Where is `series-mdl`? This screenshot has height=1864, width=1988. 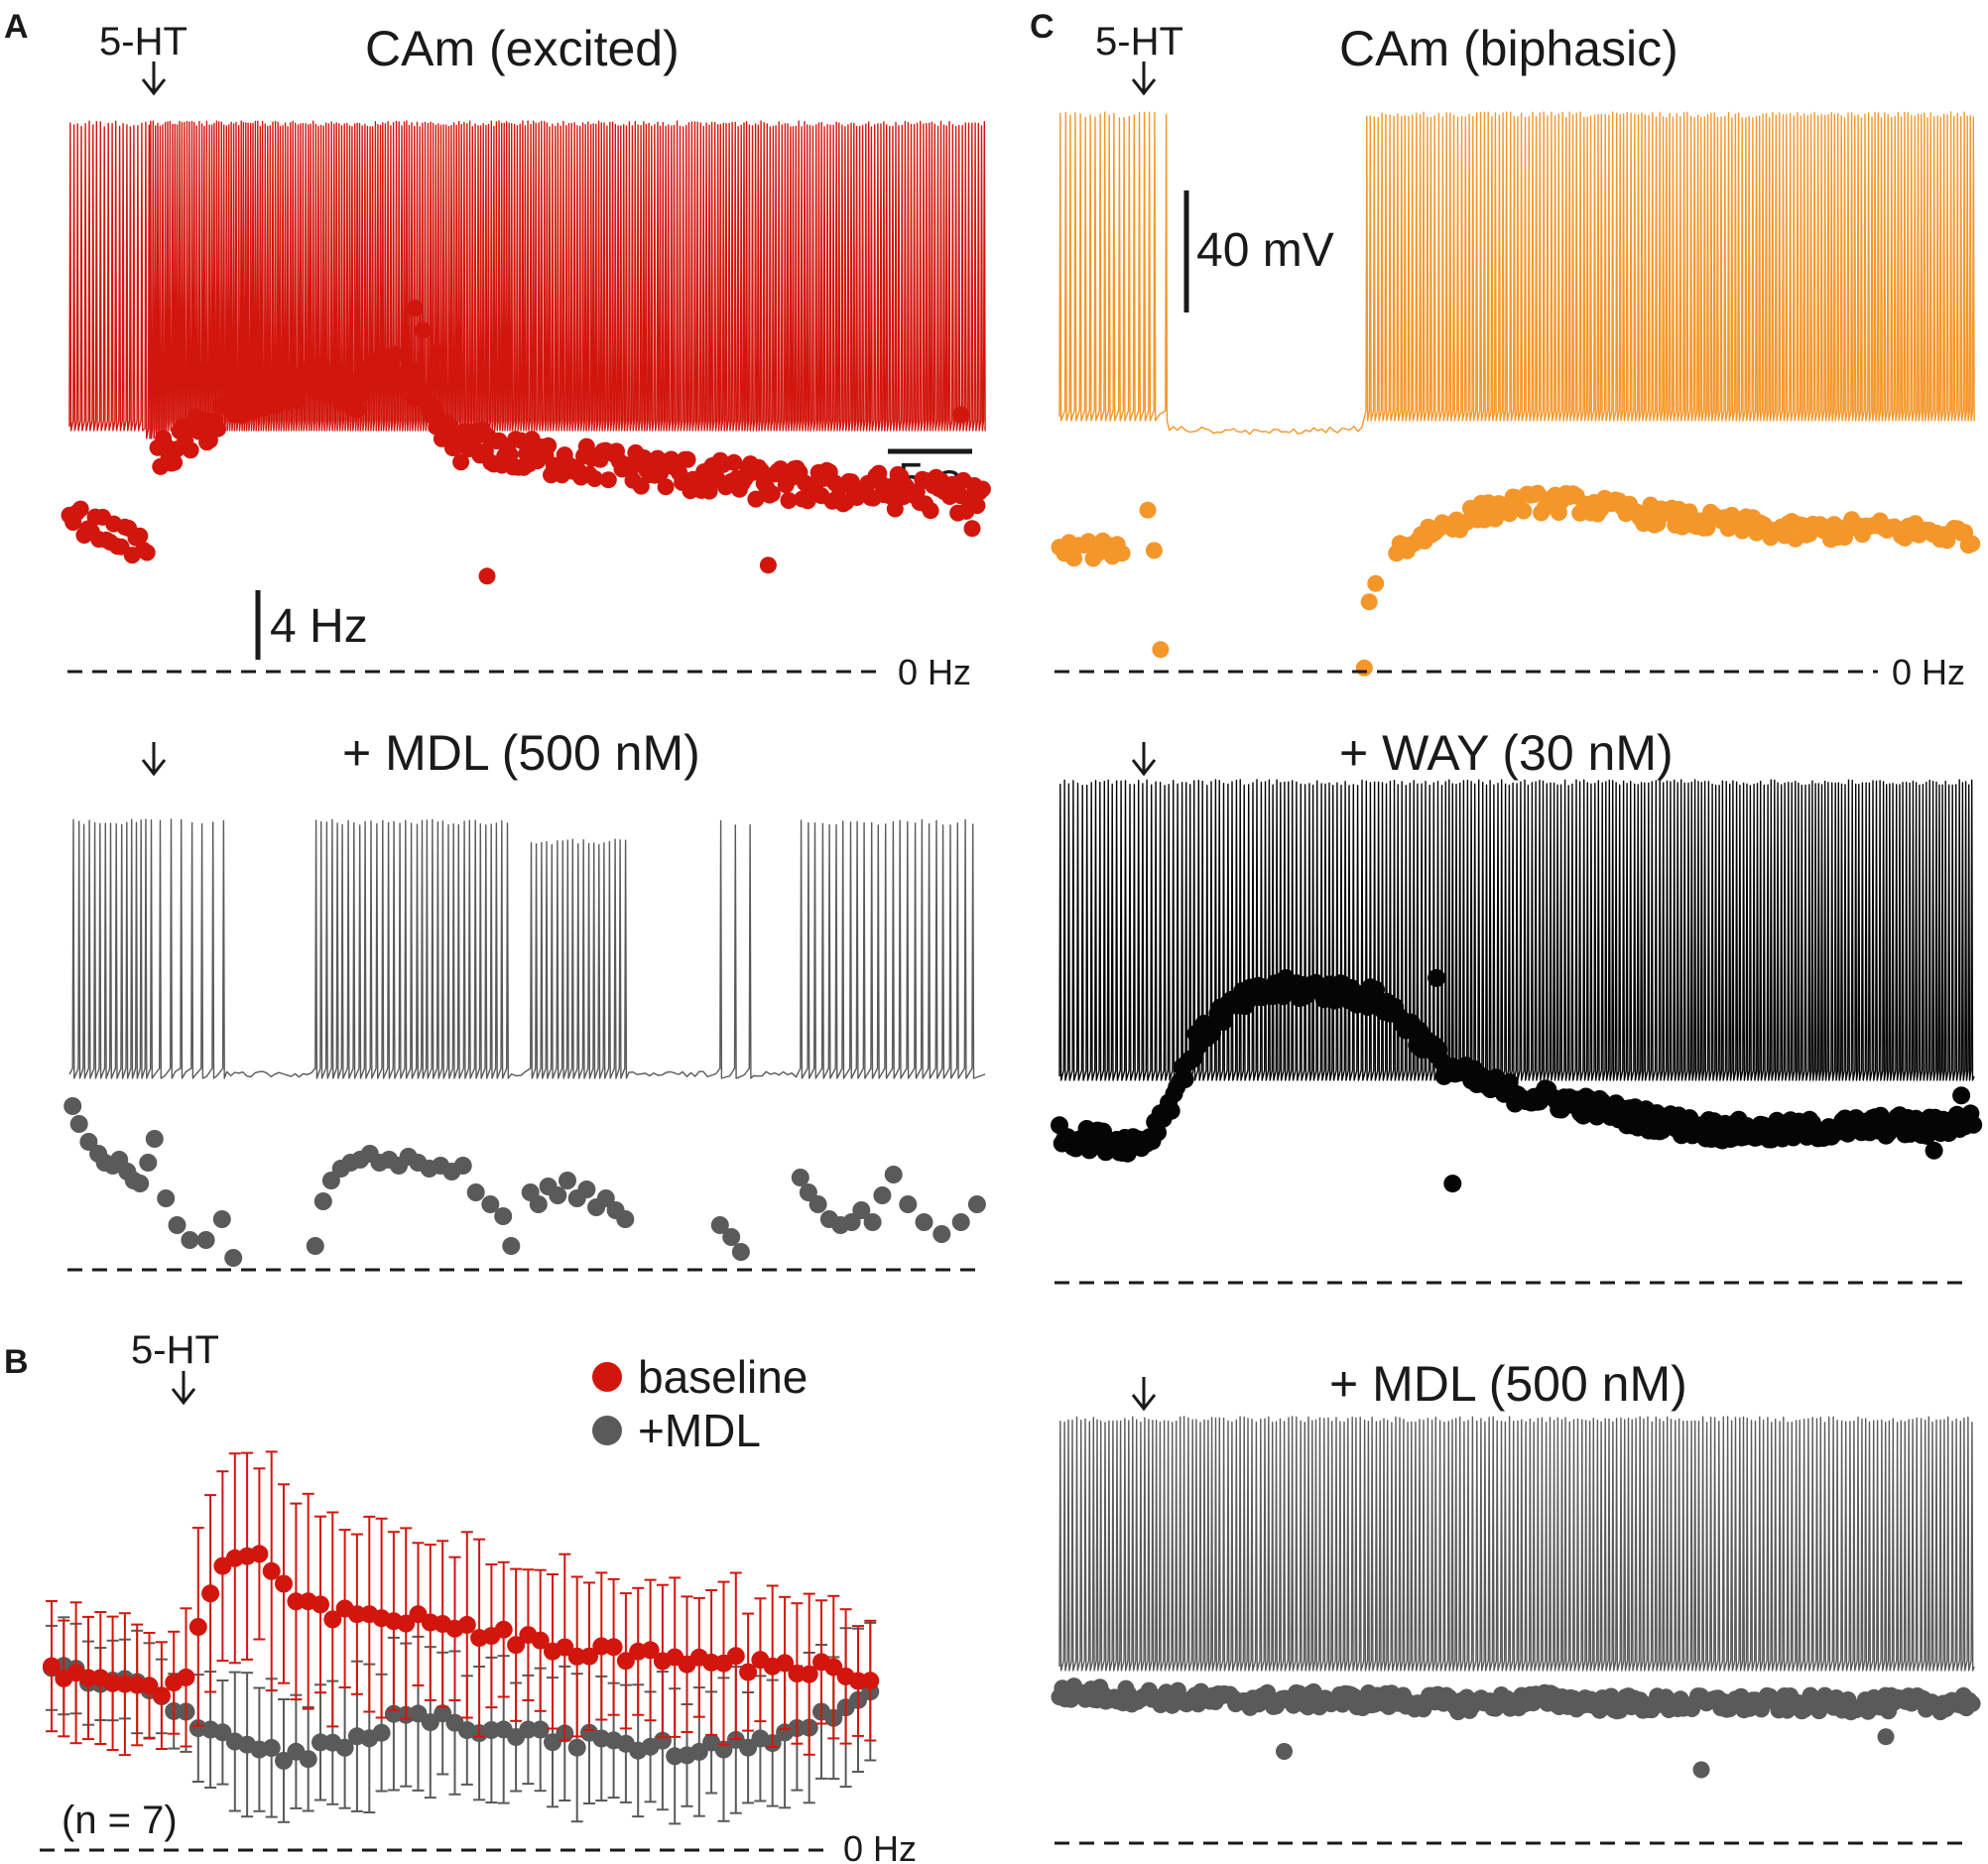 series-mdl is located at coordinates (461, 1720).